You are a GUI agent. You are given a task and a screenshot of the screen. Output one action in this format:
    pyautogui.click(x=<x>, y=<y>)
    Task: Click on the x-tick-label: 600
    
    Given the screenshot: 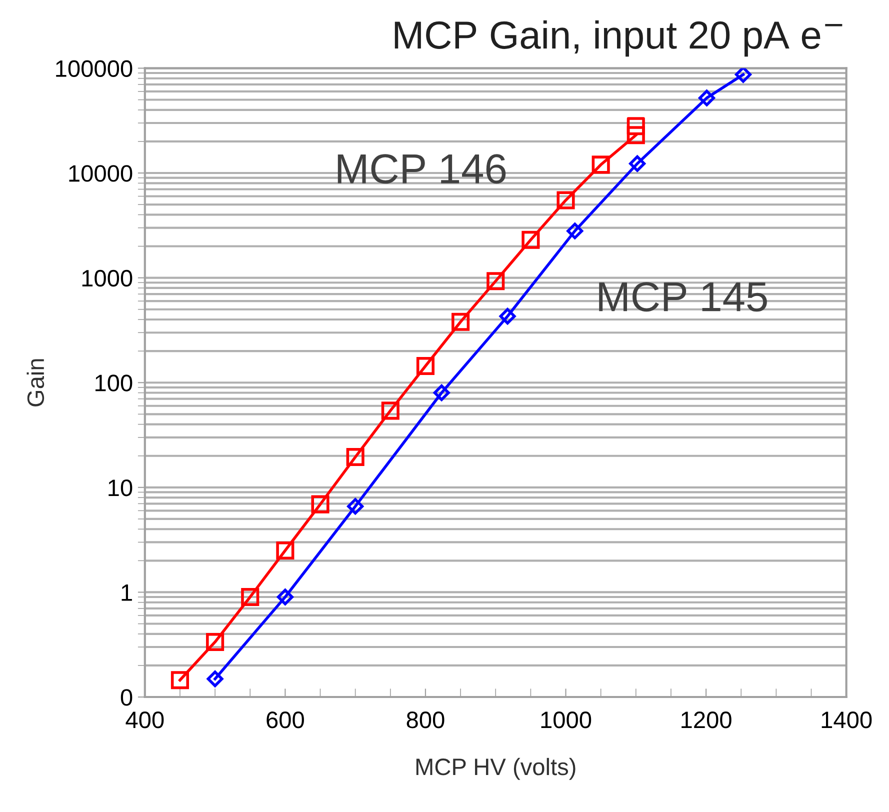 What is the action you would take?
    pyautogui.click(x=285, y=720)
    